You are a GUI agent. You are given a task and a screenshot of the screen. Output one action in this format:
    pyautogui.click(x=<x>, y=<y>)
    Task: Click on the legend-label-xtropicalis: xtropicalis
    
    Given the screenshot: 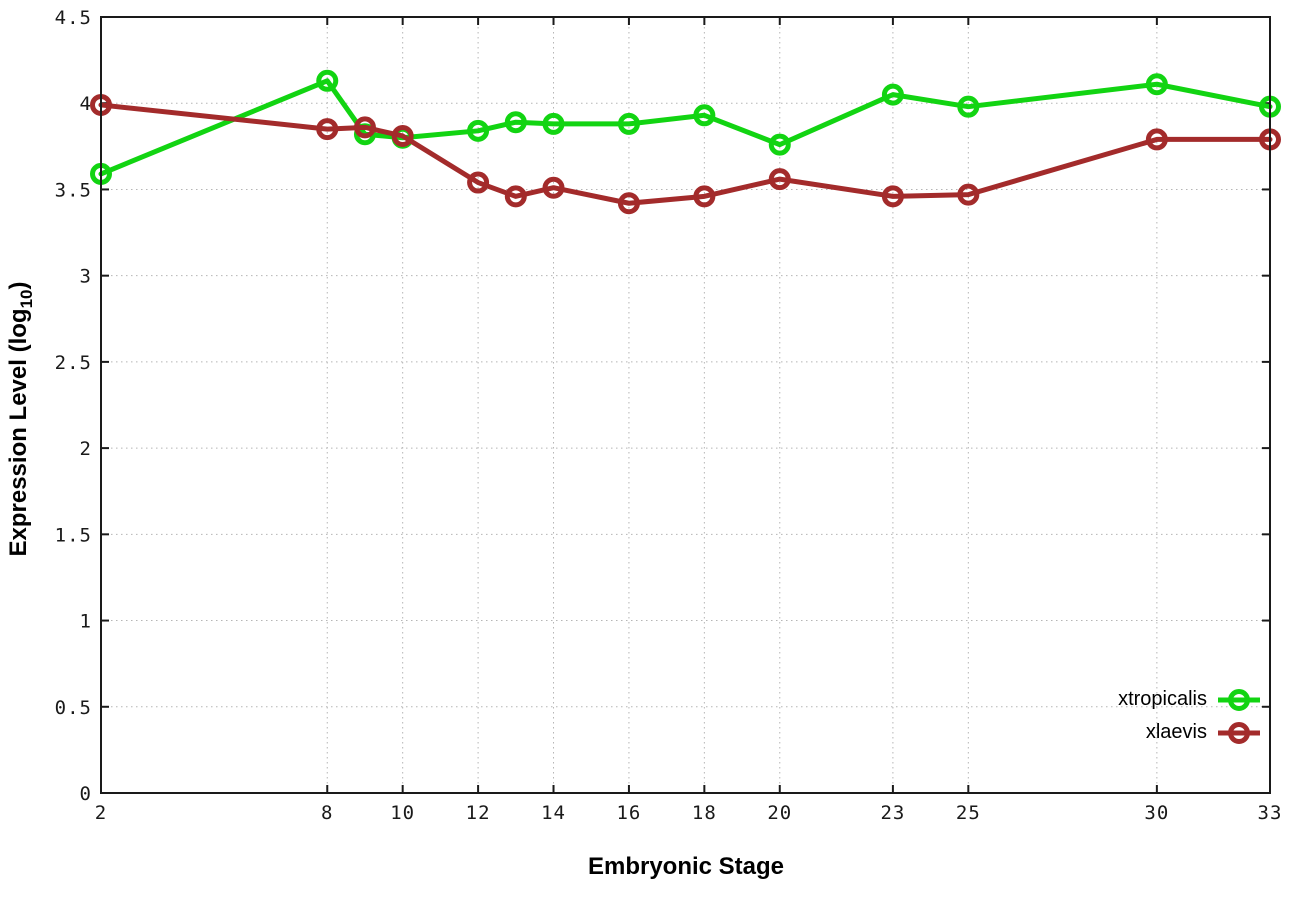 What is the action you would take?
    pyautogui.click(x=1162, y=699)
    